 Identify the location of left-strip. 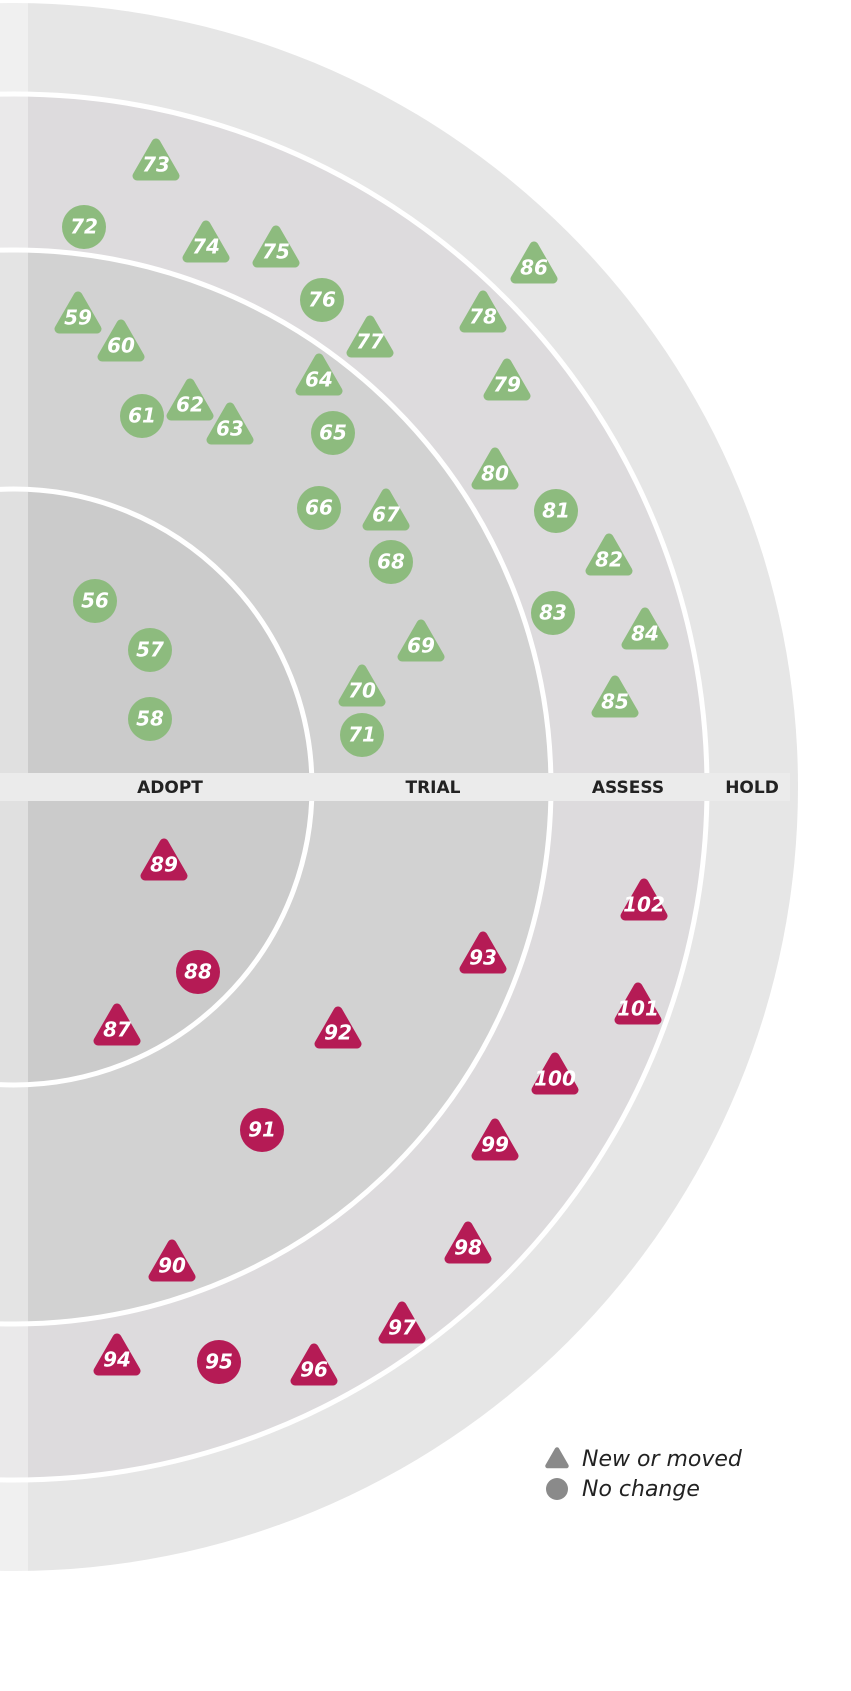
(14, 845).